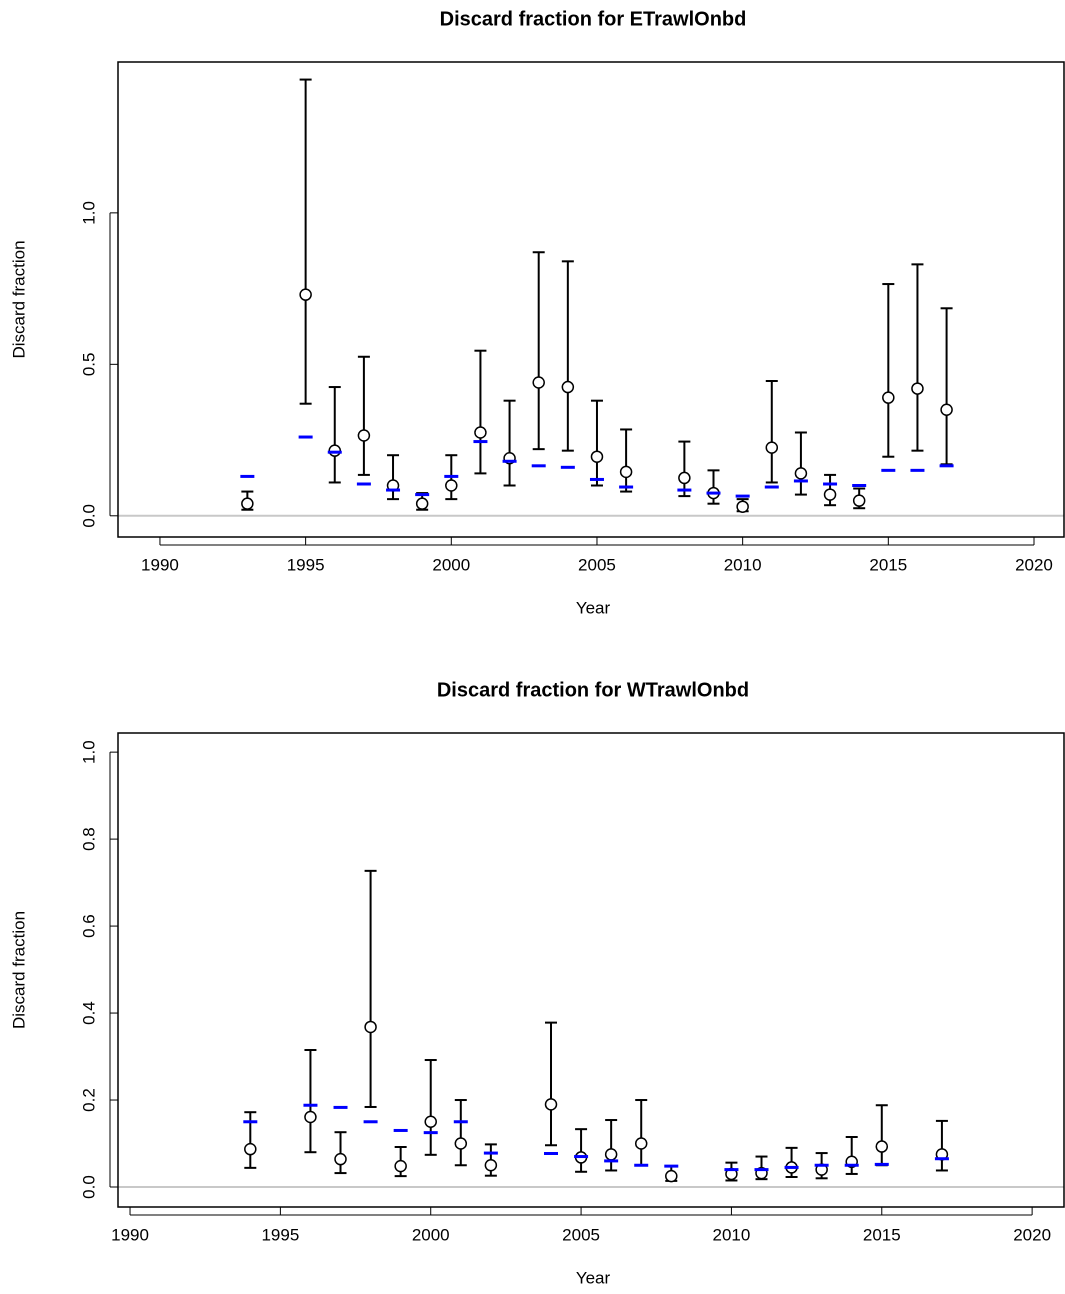 The image size is (1065, 1294). I want to click on chart-title: Discard fraction for WTrawlOnbd, so click(593, 690).